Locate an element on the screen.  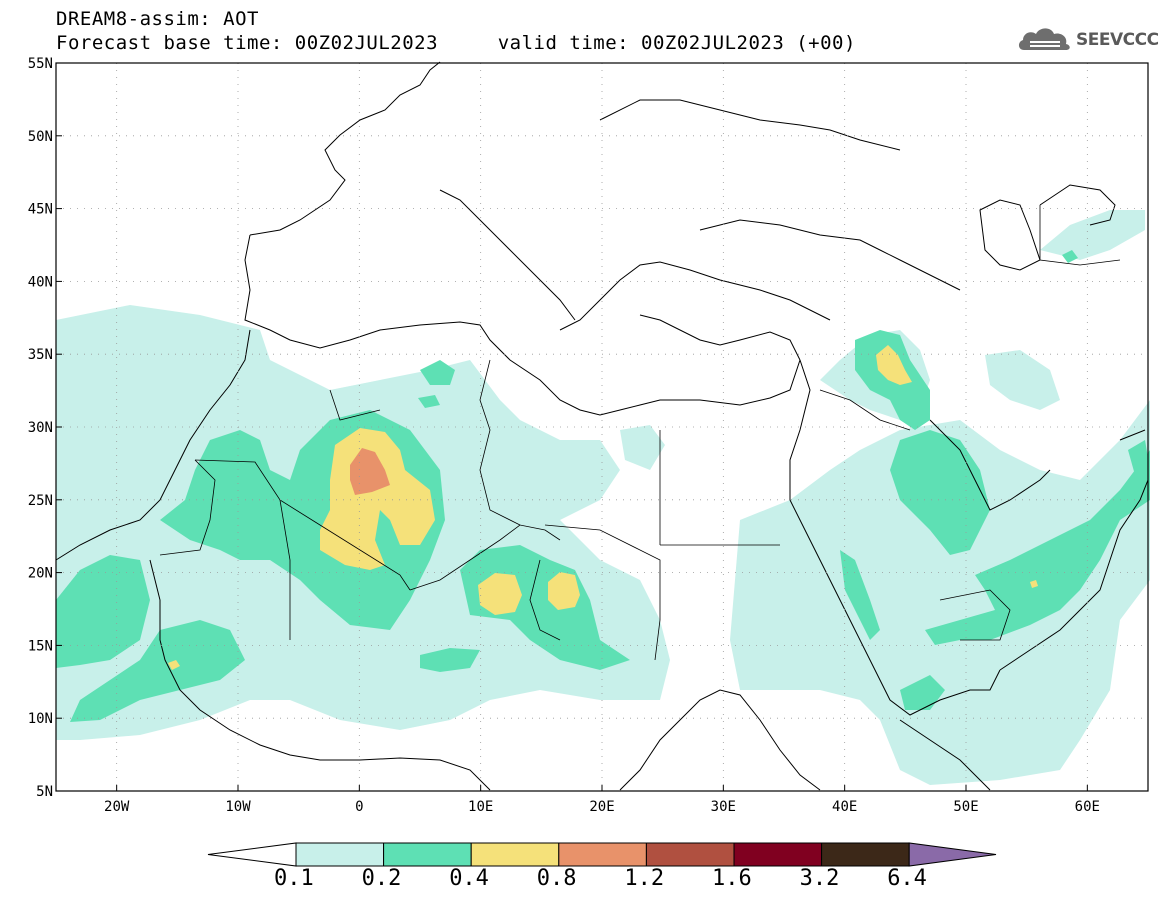
lat-tick-label: 10N is located at coordinates (40, 719).